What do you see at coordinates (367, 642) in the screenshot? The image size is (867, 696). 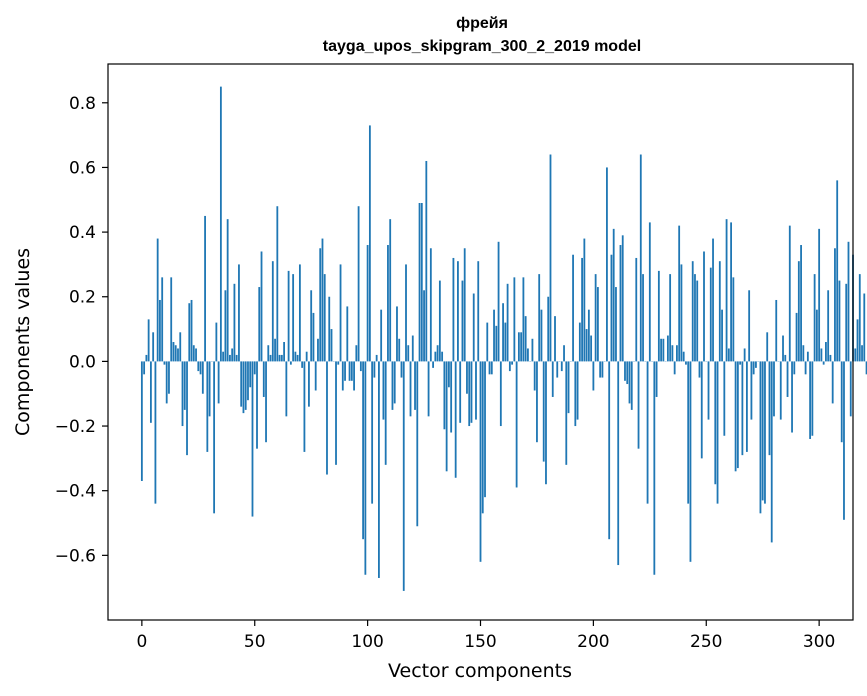 I see `x-tick-label: 100` at bounding box center [367, 642].